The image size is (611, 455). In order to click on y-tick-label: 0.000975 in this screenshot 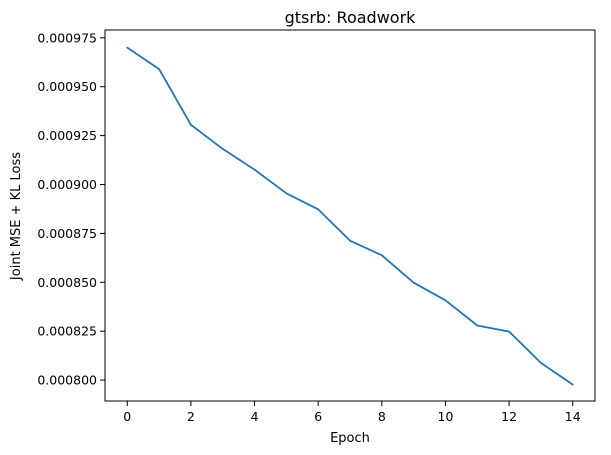, I will do `click(67, 37)`.